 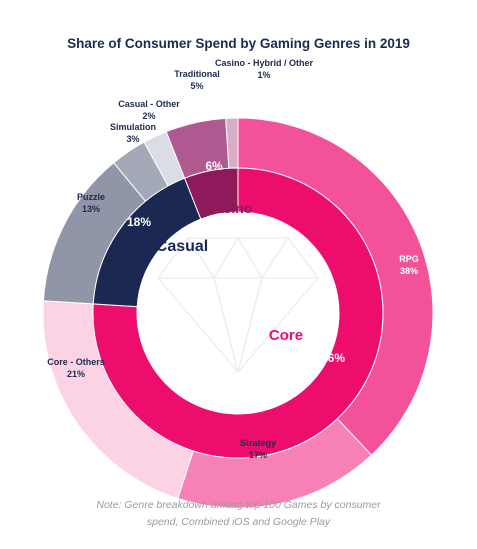 What do you see at coordinates (214, 166) in the screenshot?
I see `inner-value-casino: 6%` at bounding box center [214, 166].